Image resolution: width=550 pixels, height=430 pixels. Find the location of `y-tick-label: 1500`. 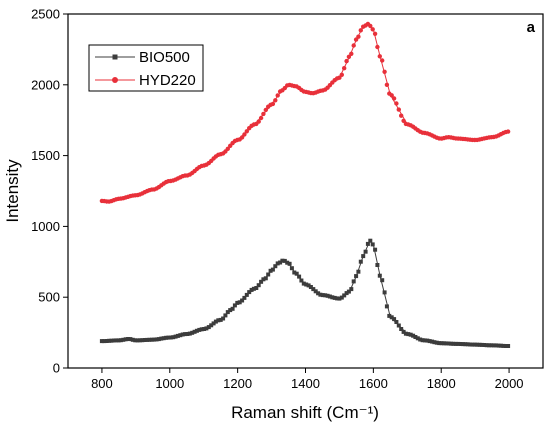

y-tick-label: 1500 is located at coordinates (45, 155).